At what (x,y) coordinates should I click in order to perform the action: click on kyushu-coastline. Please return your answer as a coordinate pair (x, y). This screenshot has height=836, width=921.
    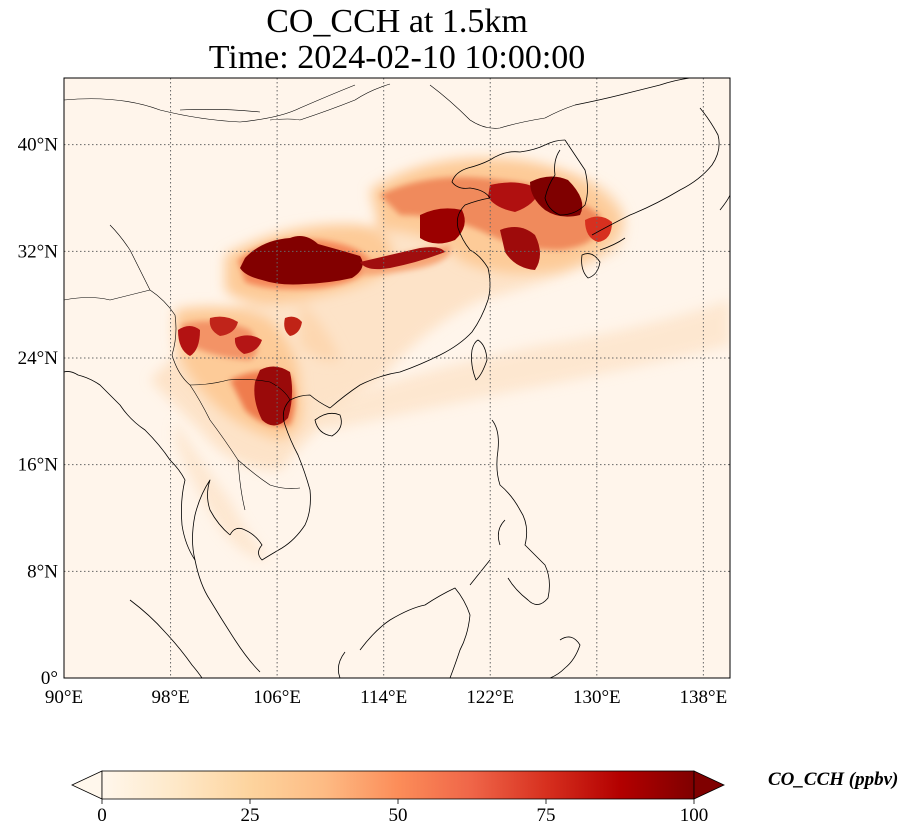
    Looking at the image, I should click on (591, 266).